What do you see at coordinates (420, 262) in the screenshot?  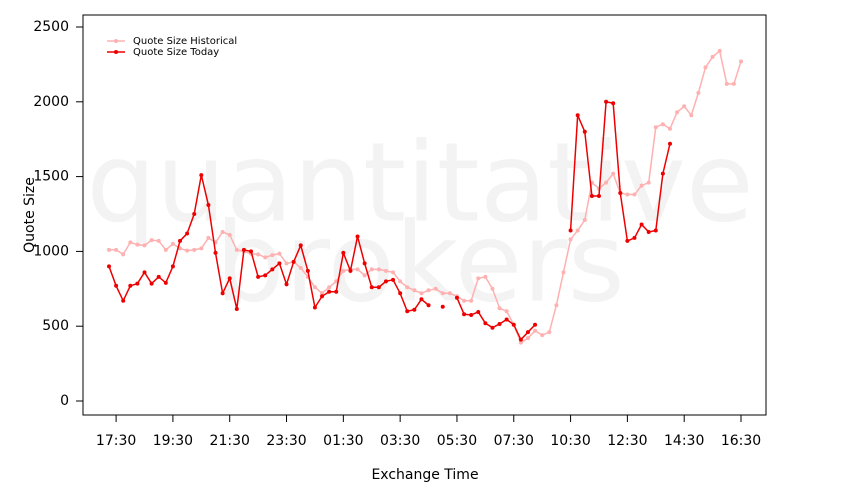 I see `watermark: brokers` at bounding box center [420, 262].